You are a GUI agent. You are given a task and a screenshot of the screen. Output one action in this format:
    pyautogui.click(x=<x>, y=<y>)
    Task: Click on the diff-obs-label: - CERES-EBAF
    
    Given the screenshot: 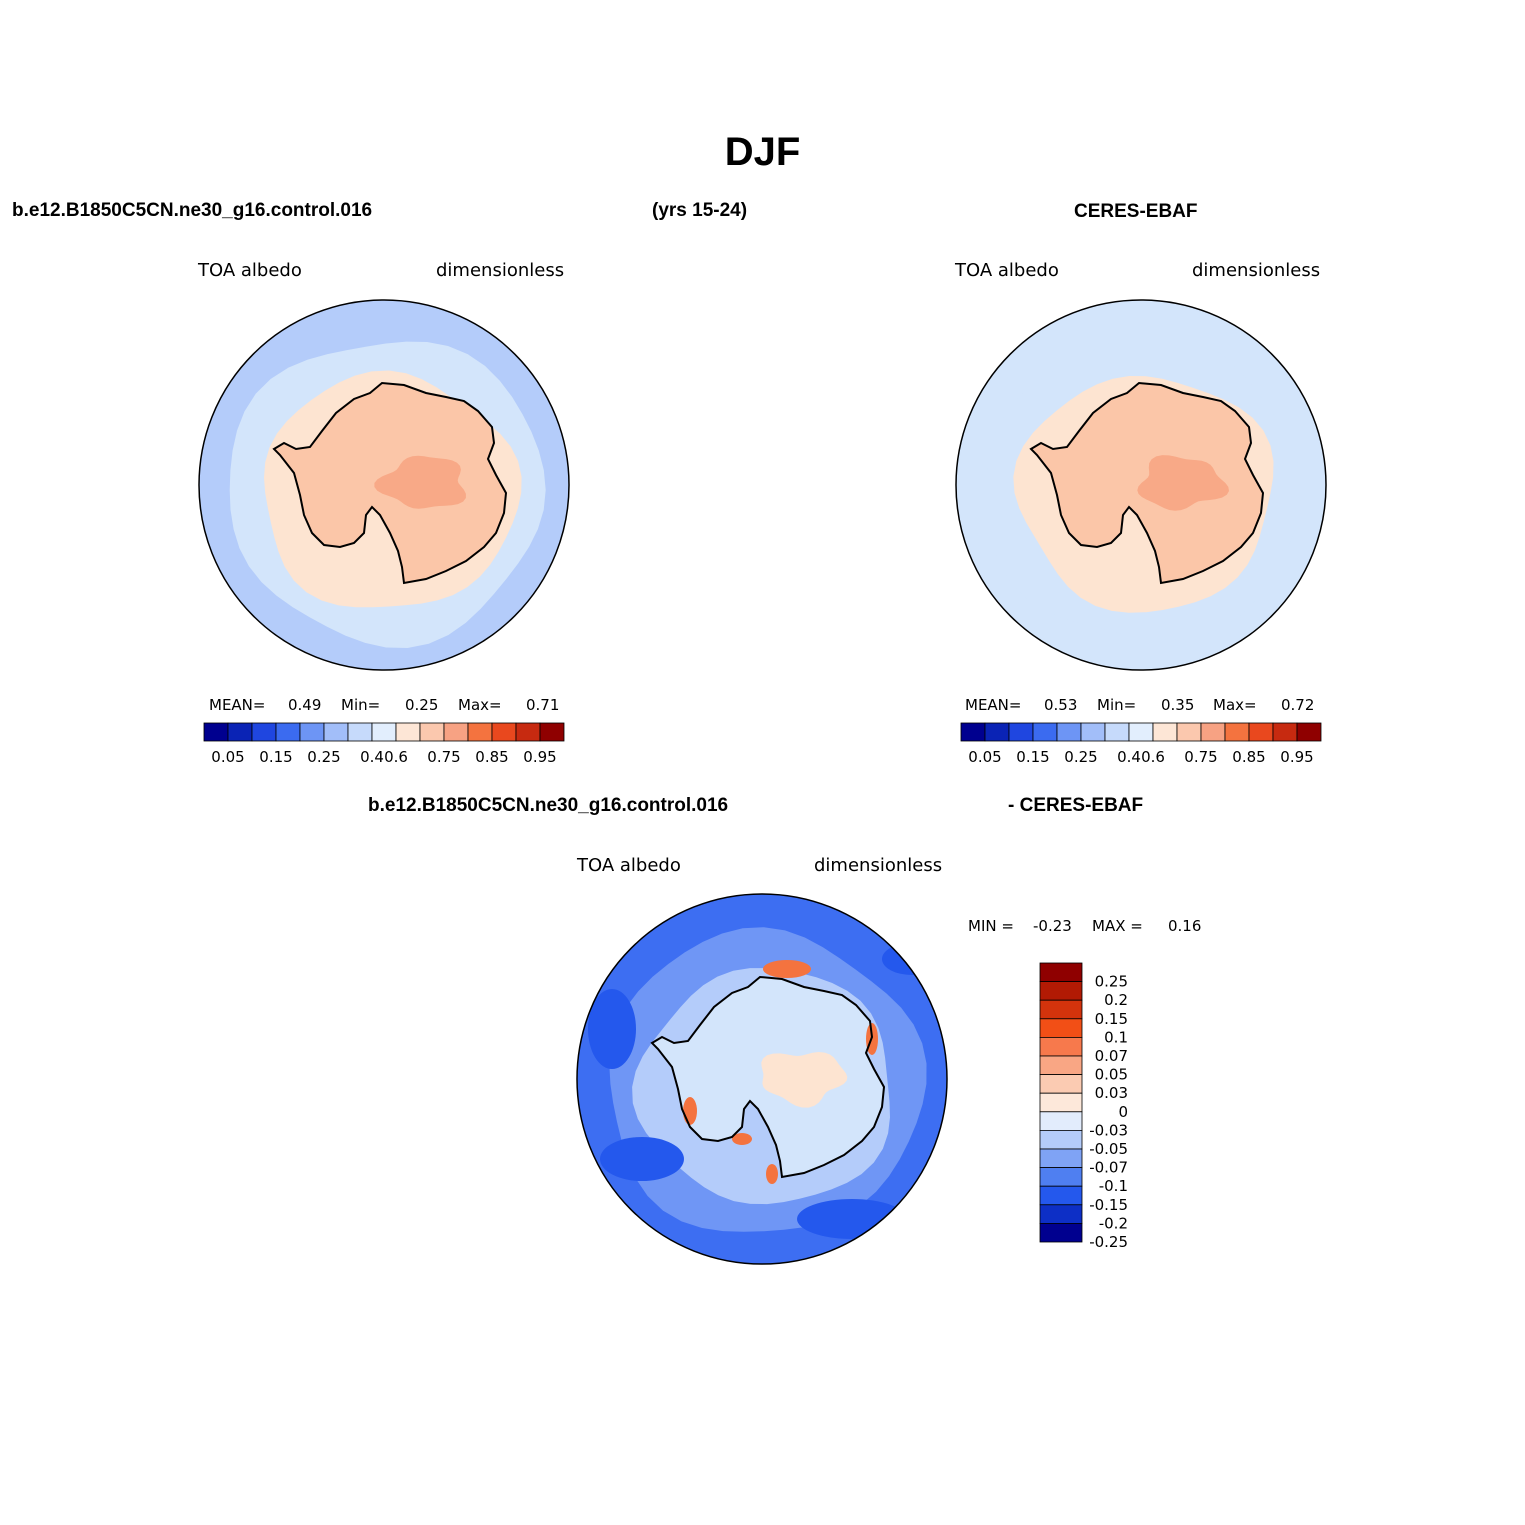 What is the action you would take?
    pyautogui.click(x=1076, y=805)
    